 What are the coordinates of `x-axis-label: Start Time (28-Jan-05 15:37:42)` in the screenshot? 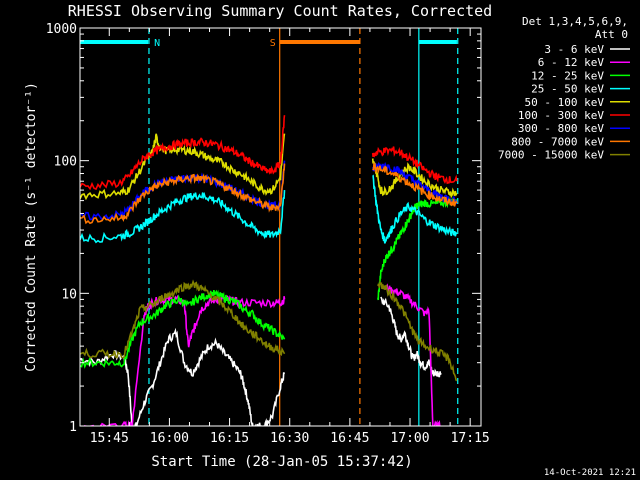 It's located at (281, 462).